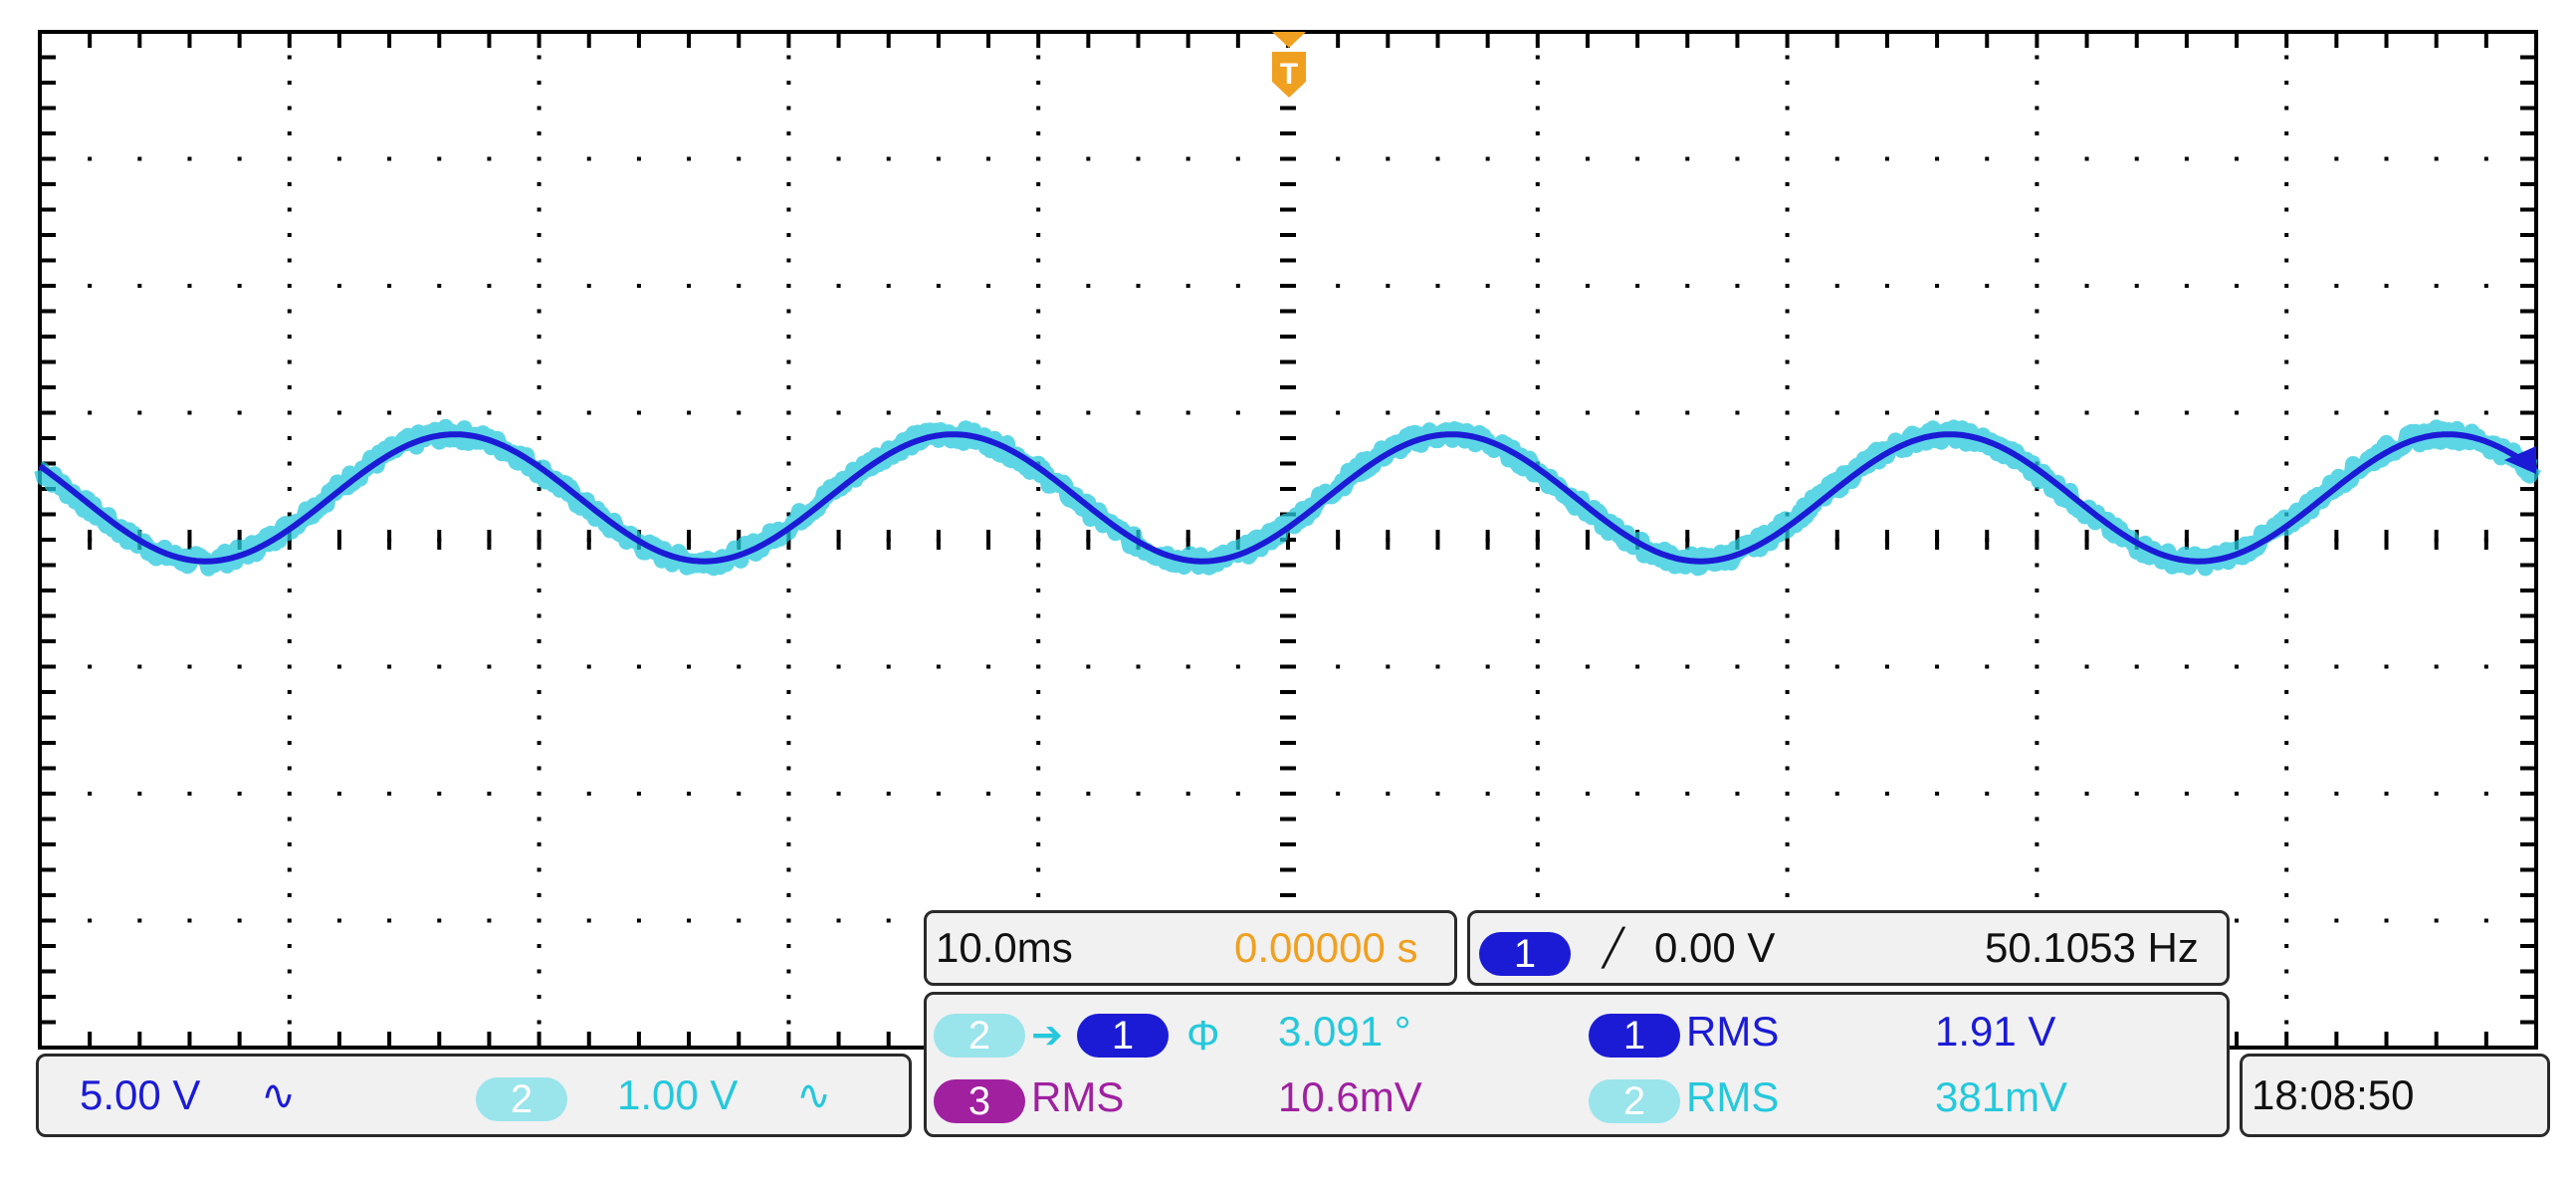 The height and width of the screenshot is (1178, 2576). I want to click on phase-value: 3.091 °, so click(1344, 1031).